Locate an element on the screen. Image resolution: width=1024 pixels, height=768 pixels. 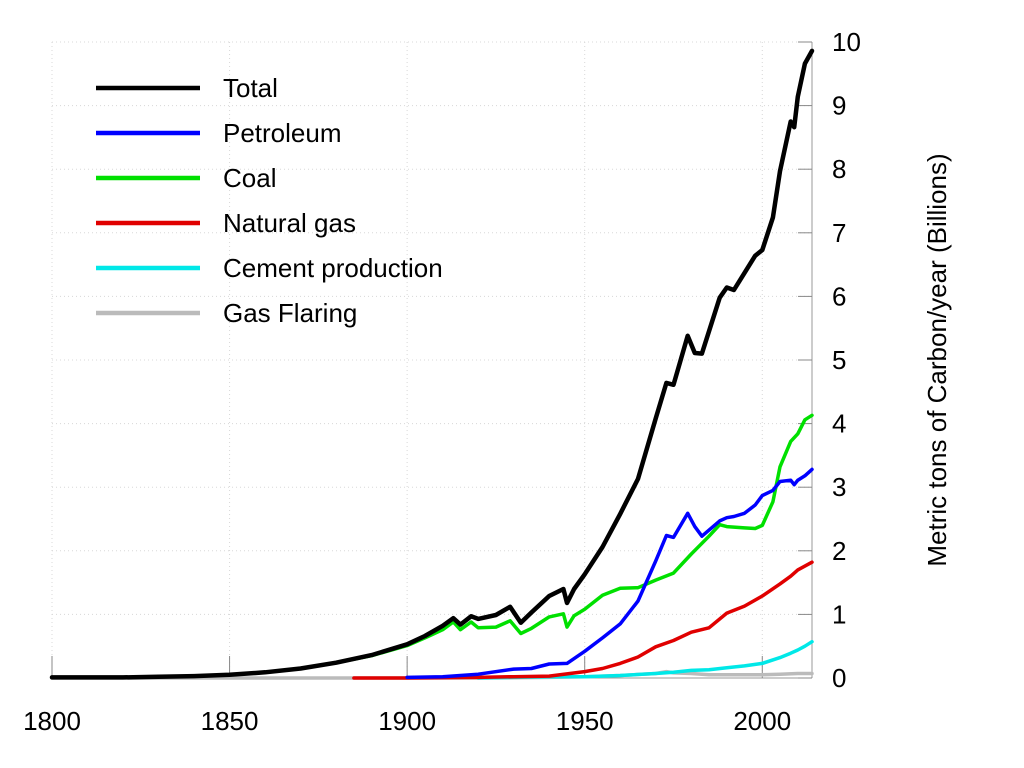
series-line-natural-gas is located at coordinates (583, 620).